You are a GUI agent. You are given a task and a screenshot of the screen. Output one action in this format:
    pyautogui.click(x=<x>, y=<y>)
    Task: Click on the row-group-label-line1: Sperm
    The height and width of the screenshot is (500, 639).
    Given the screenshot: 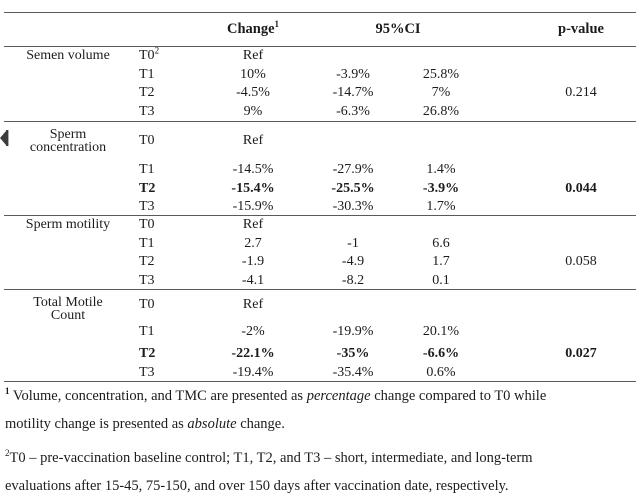 What is the action you would take?
    pyautogui.click(x=68, y=134)
    